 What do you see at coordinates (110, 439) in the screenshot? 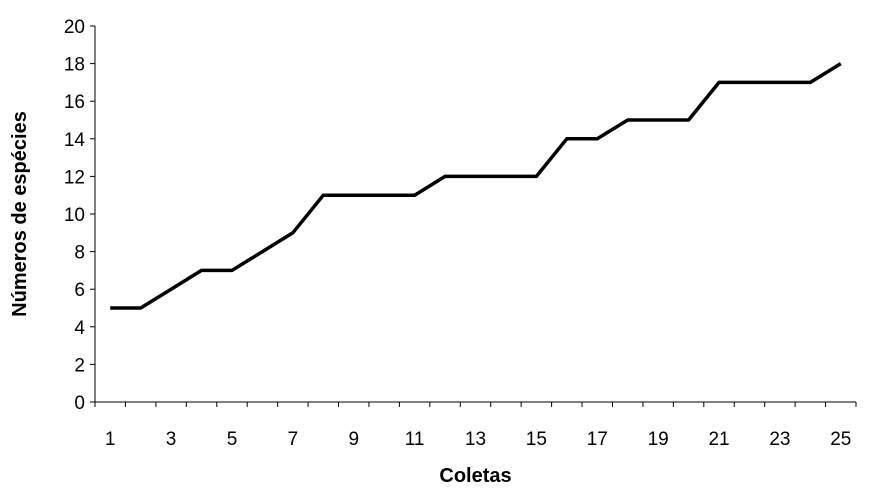
I see `x-tick-label: 1` at bounding box center [110, 439].